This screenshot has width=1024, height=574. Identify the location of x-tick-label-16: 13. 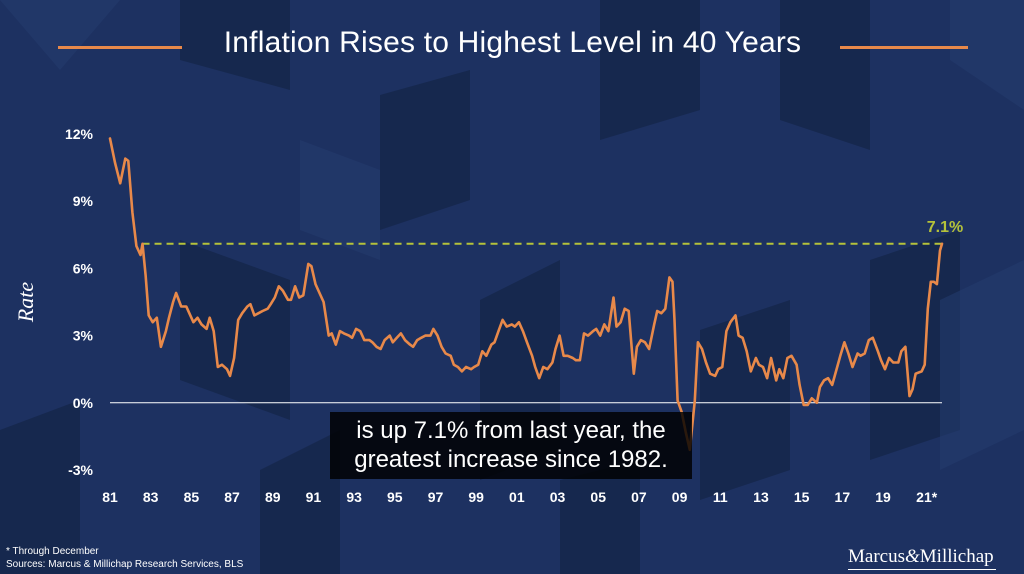
(761, 497).